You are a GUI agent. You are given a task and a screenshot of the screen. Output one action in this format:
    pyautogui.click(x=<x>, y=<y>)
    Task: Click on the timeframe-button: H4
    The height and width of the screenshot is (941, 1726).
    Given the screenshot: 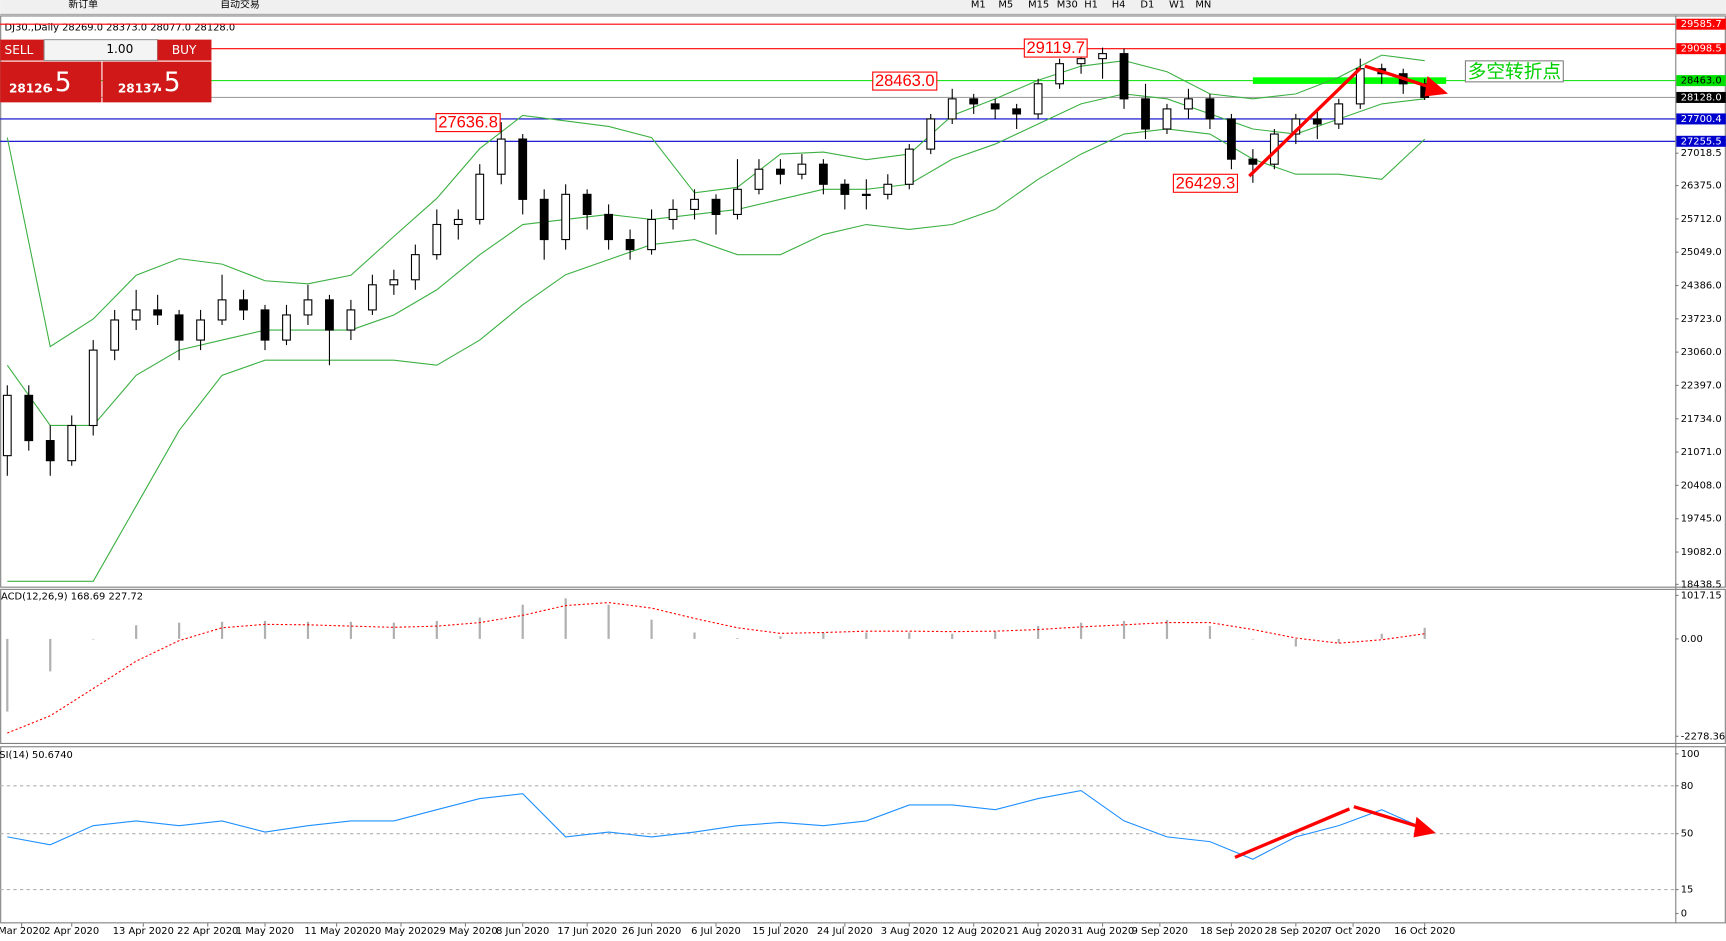 What is the action you would take?
    pyautogui.click(x=1119, y=5)
    